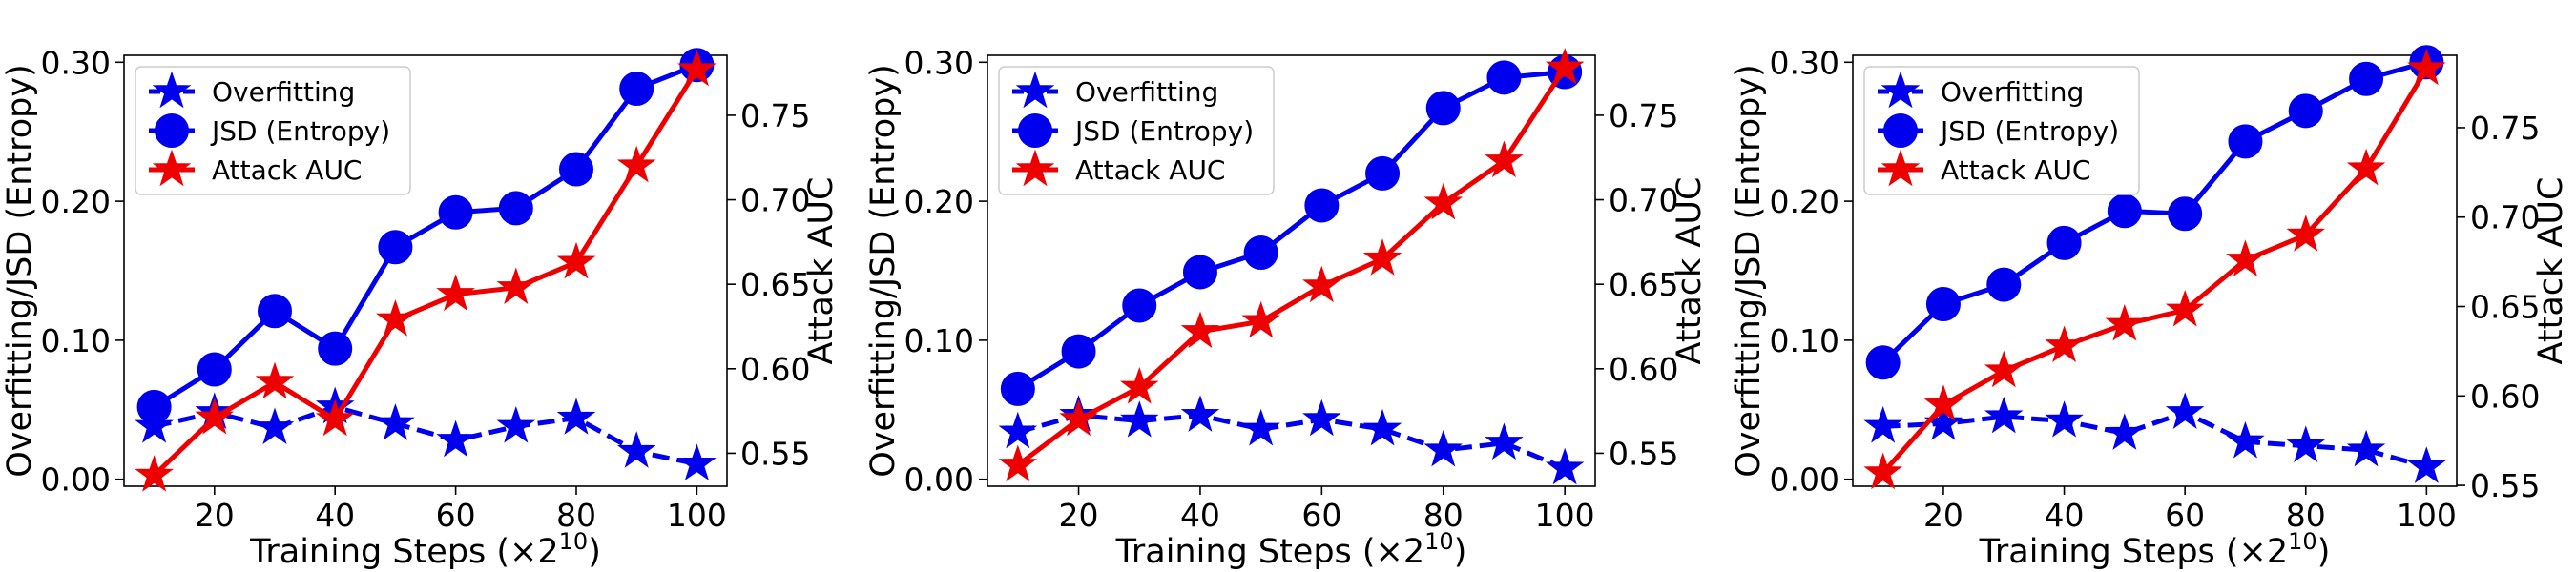 The width and height of the screenshot is (2576, 572). Describe the element at coordinates (1804, 480) in the screenshot. I see `y-tick-label: 0.00` at that location.